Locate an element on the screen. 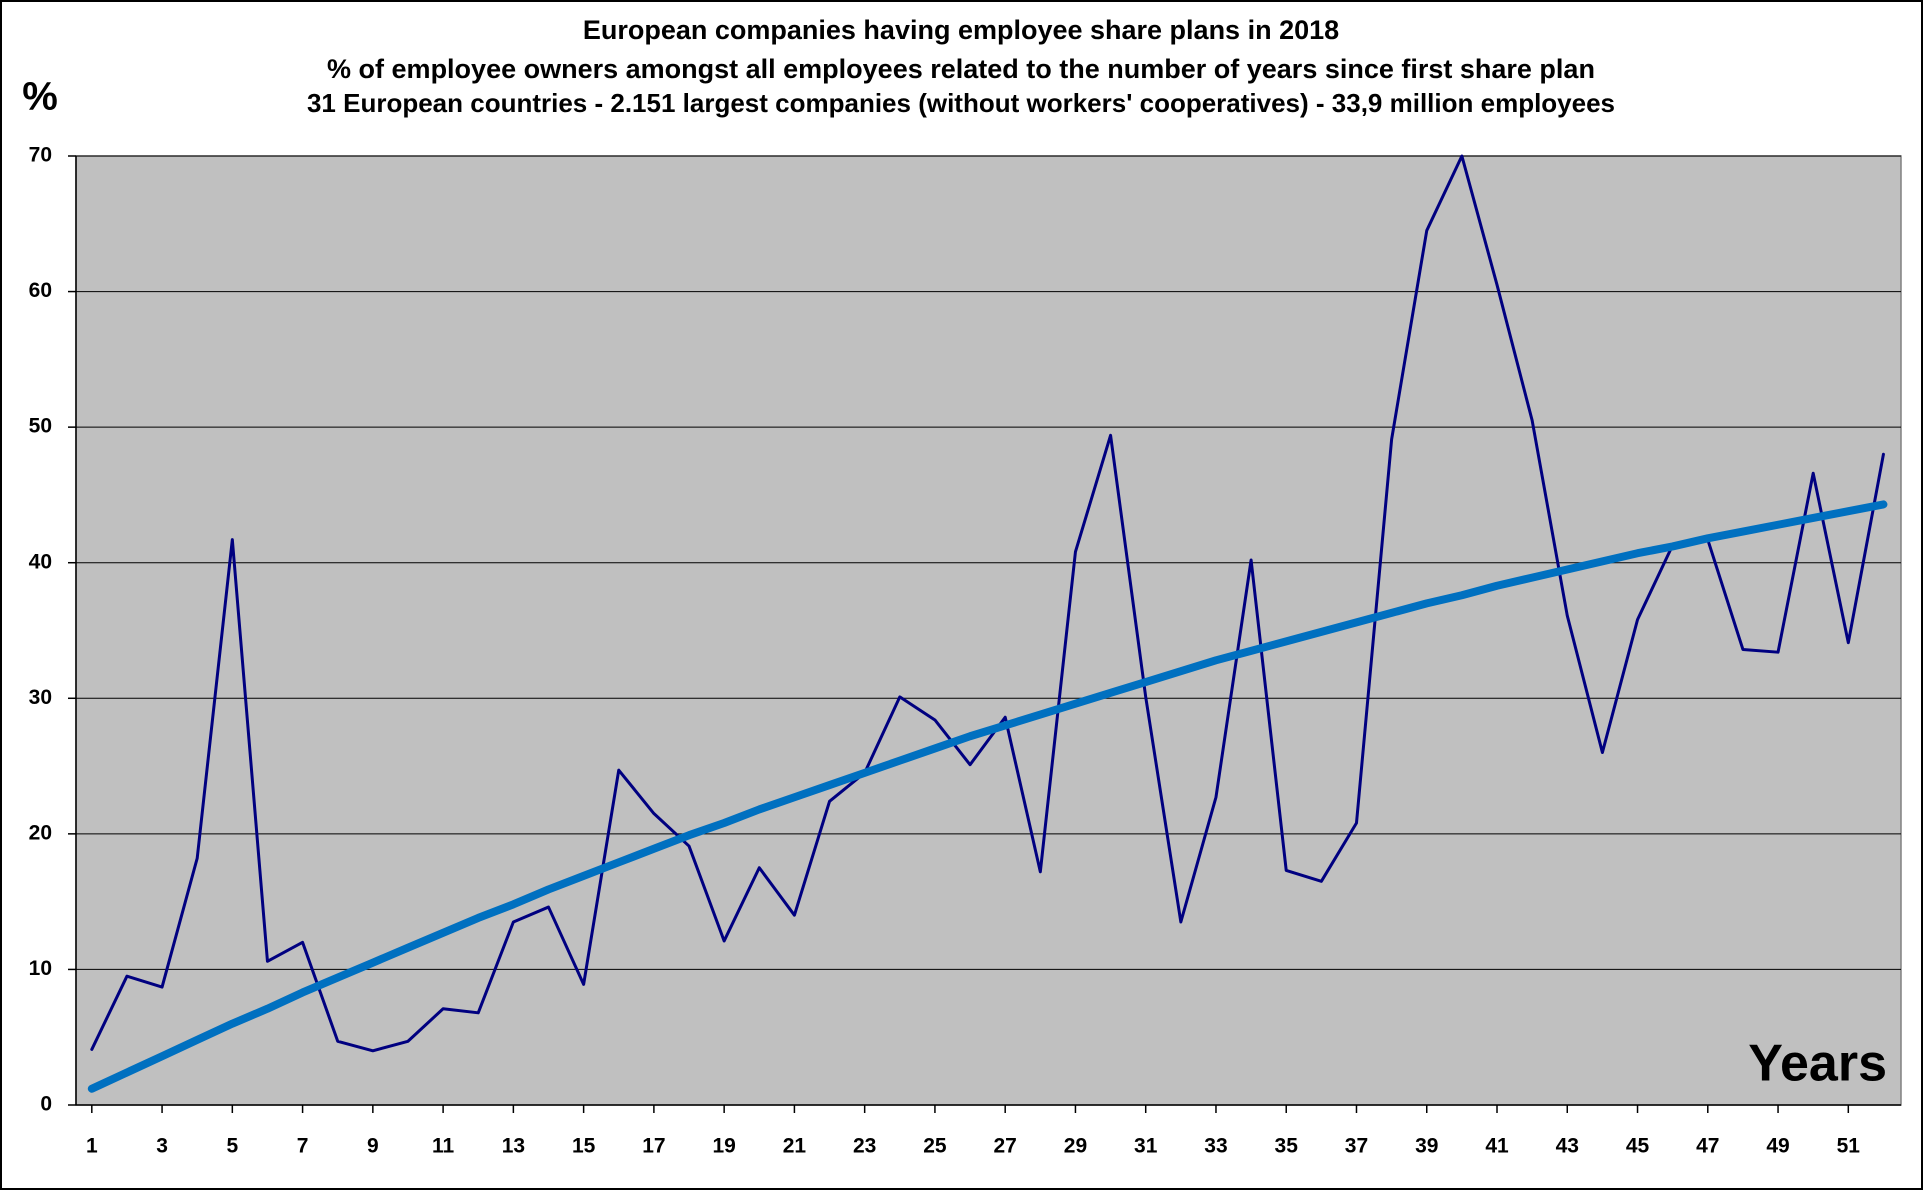  y-axis-label: % is located at coordinates (40, 97).